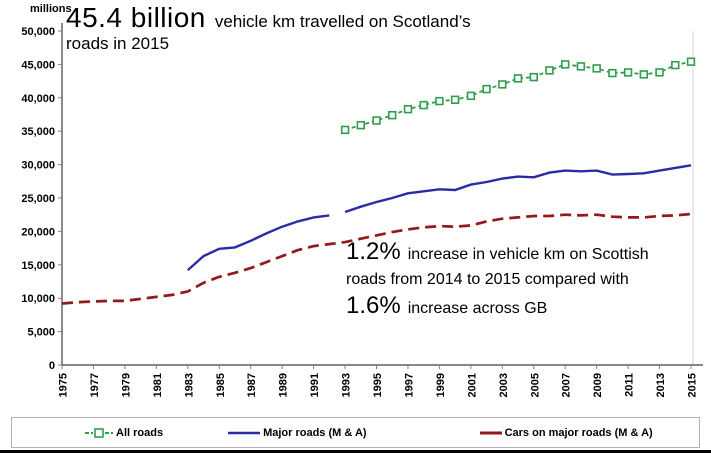 The height and width of the screenshot is (453, 711). Describe the element at coordinates (158, 385) in the screenshot. I see `svg-text: 1981` at that location.